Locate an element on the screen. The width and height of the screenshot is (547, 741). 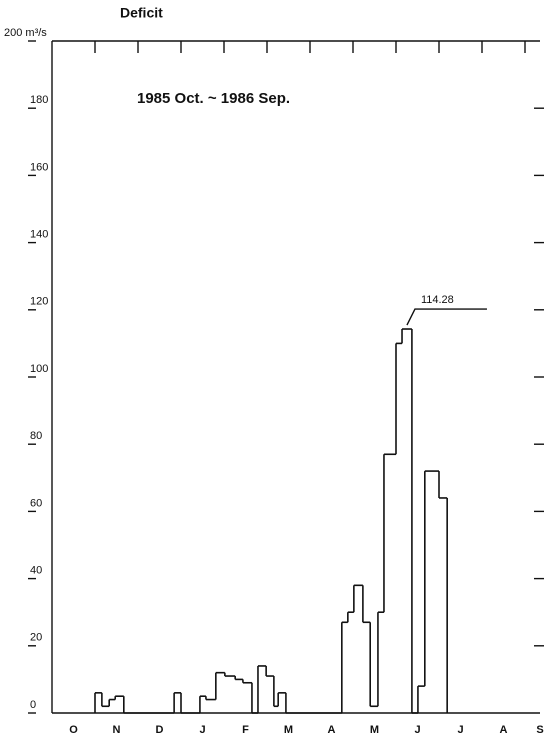
x-tick-label: N is located at coordinates (117, 730).